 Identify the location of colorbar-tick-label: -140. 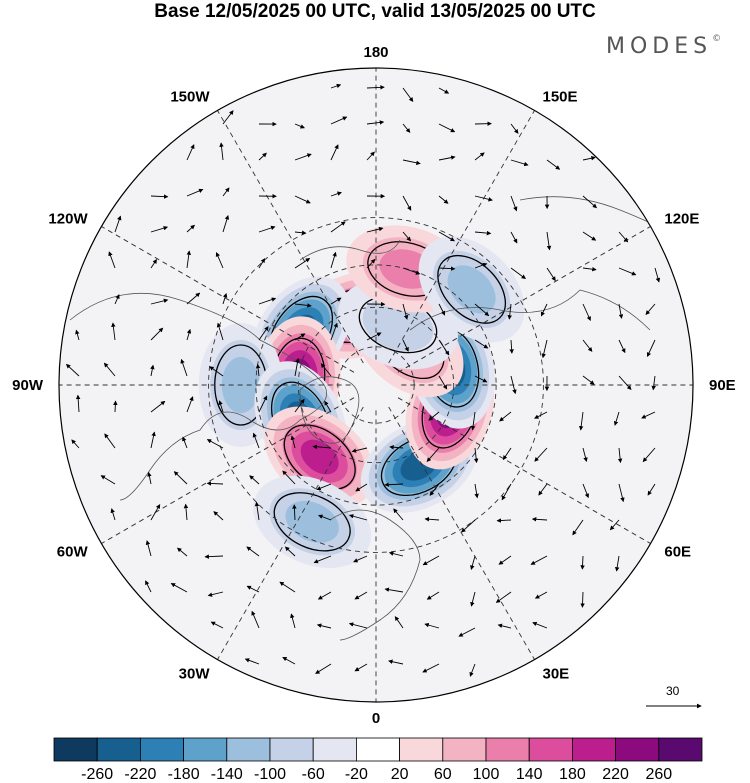
(227, 774).